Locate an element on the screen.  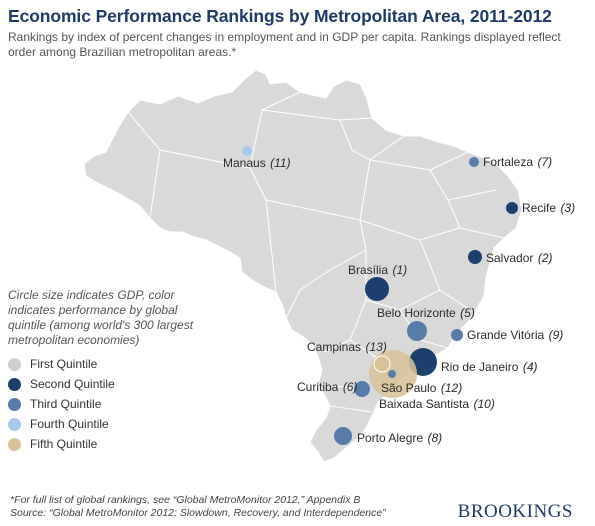
marker-porto-alegre is located at coordinates (343, 436).